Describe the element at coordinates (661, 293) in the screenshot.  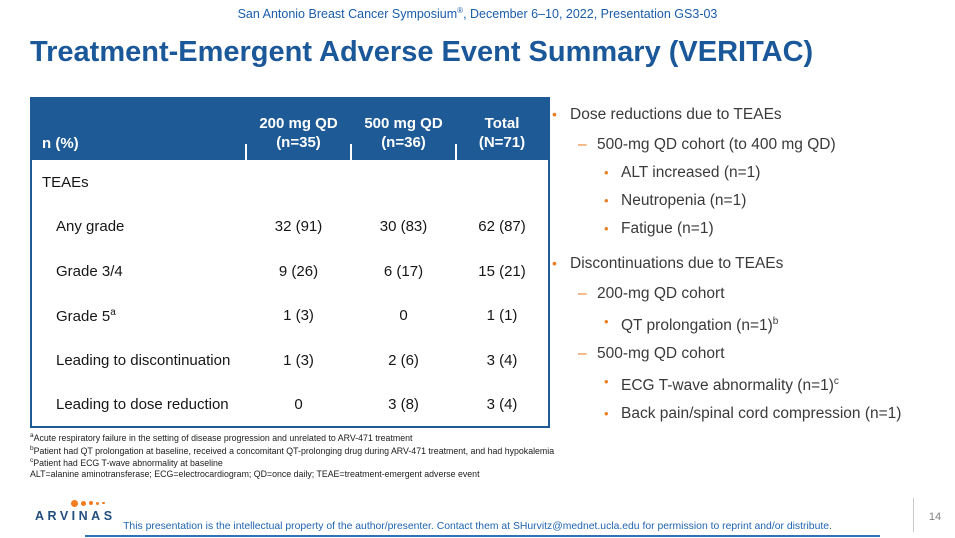
I see `bullet-text: 200-mg QD cohort` at that location.